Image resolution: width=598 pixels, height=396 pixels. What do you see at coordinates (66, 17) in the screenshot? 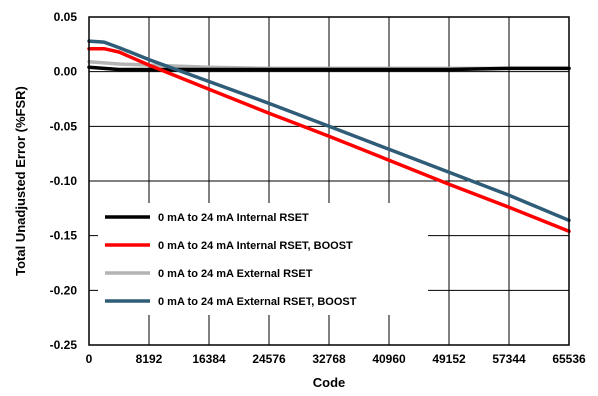
I see `y-tick-label: 0.05` at bounding box center [66, 17].